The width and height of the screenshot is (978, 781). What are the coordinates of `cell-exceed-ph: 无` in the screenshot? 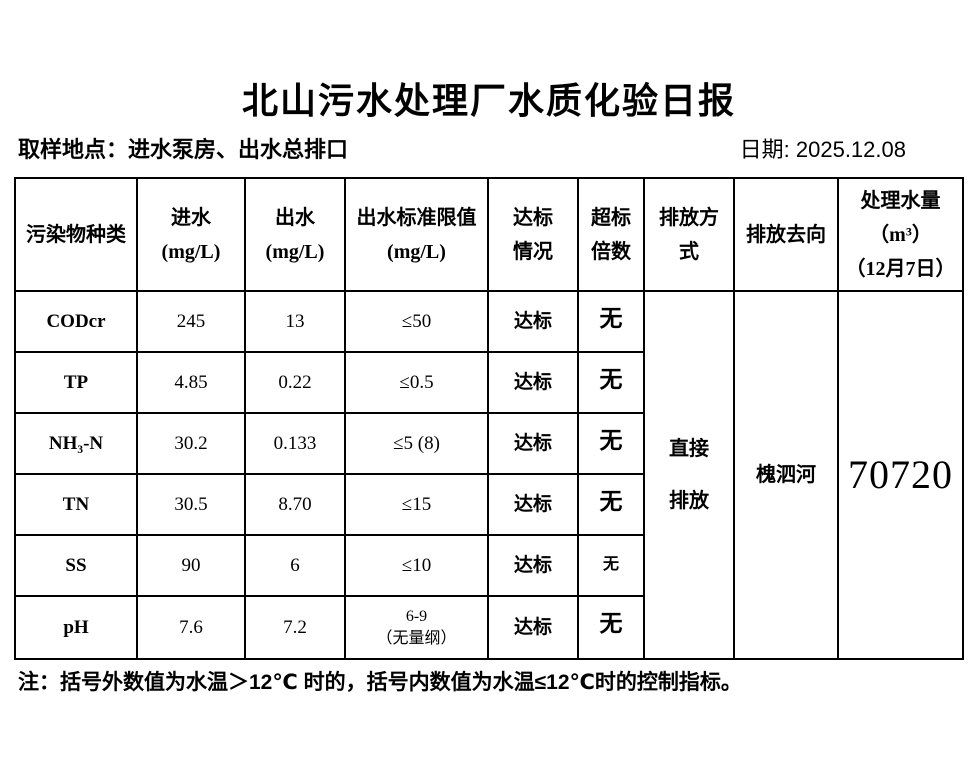 It's located at (612, 627).